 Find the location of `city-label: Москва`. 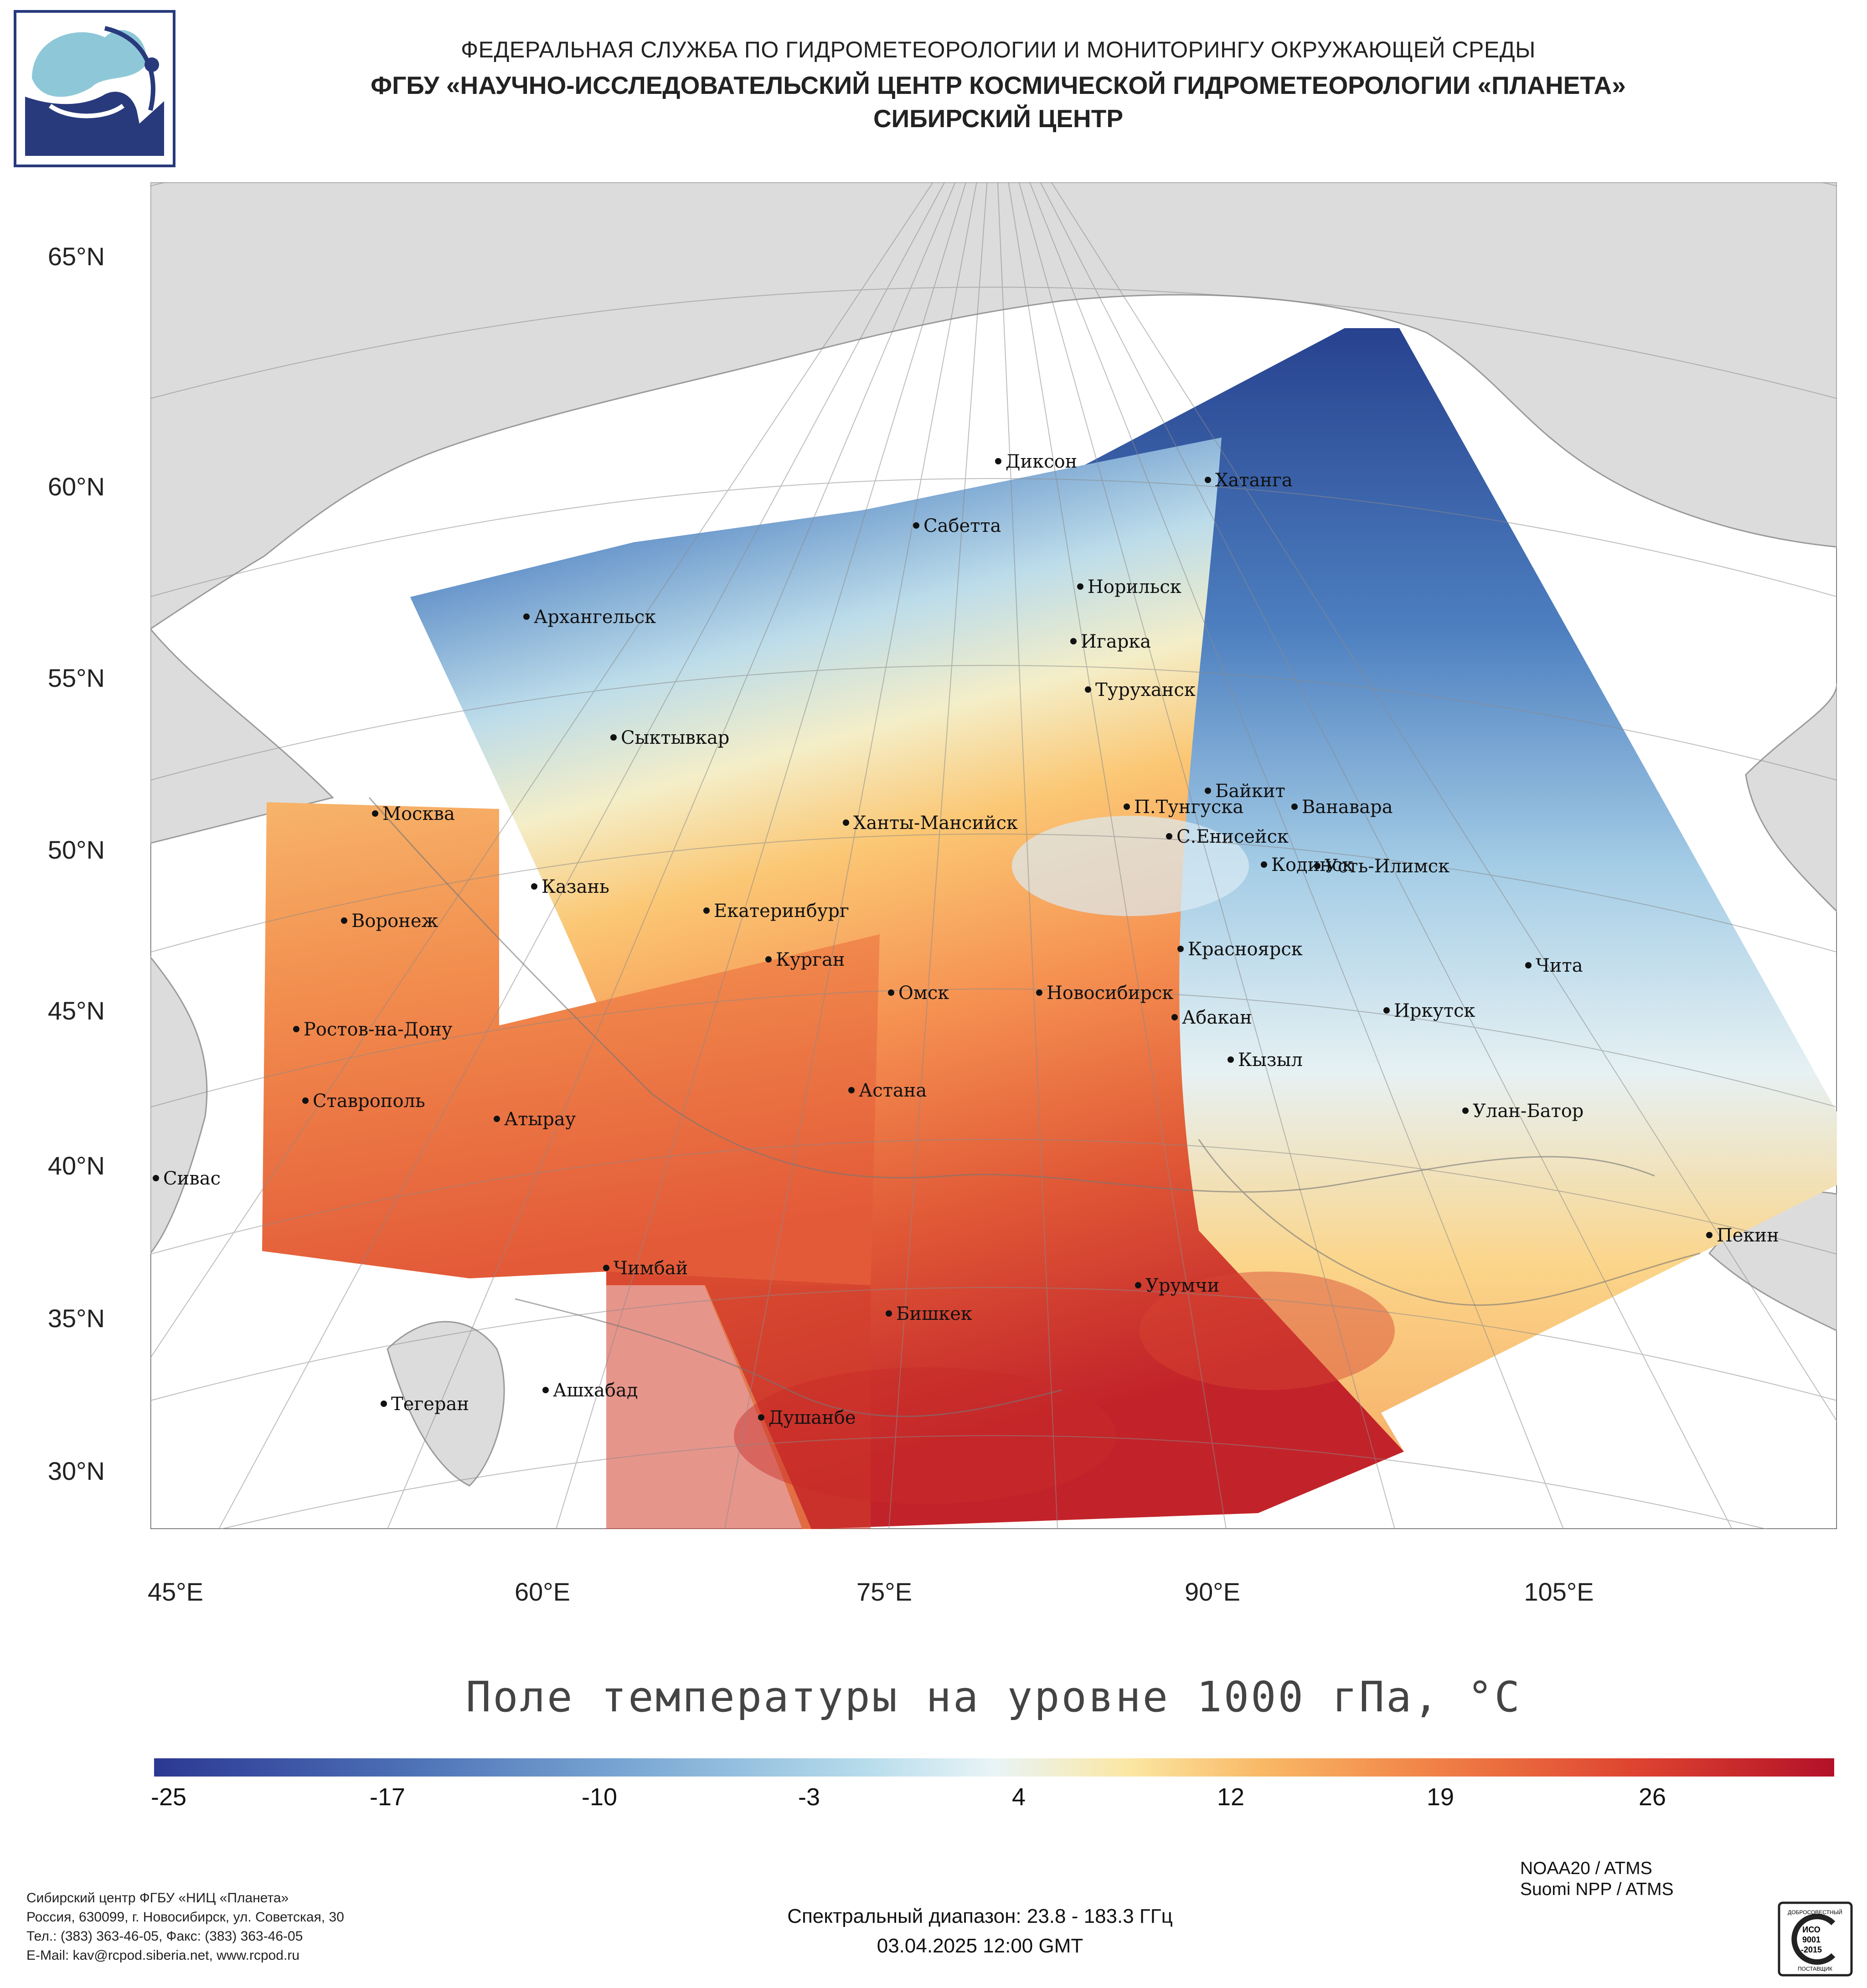

city-label: Москва is located at coordinates (418, 813).